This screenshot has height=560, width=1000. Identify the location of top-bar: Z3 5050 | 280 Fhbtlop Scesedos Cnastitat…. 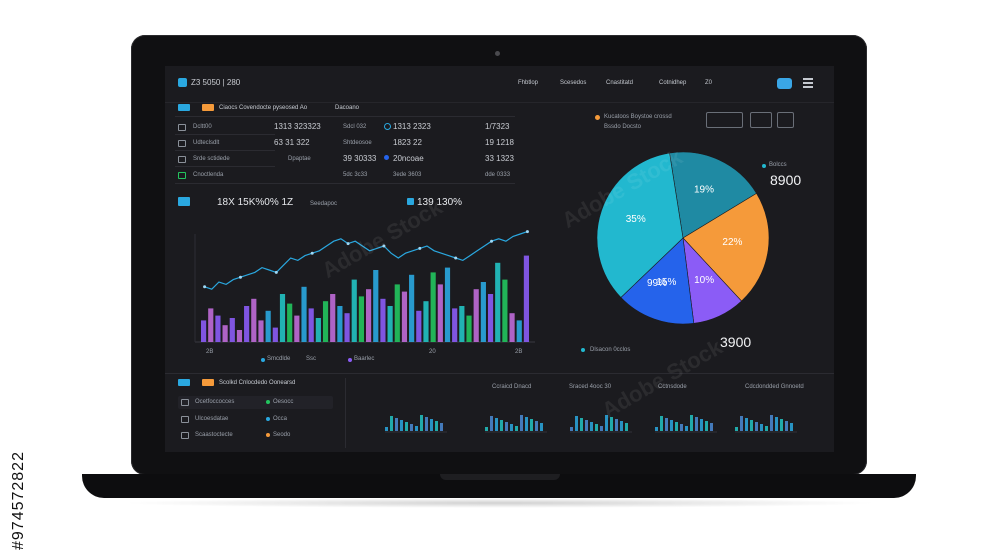
(499, 84).